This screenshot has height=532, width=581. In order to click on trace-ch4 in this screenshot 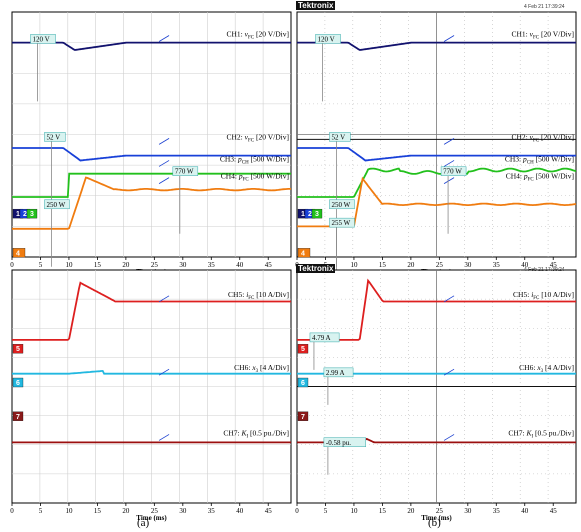, I will do `click(151, 203)`.